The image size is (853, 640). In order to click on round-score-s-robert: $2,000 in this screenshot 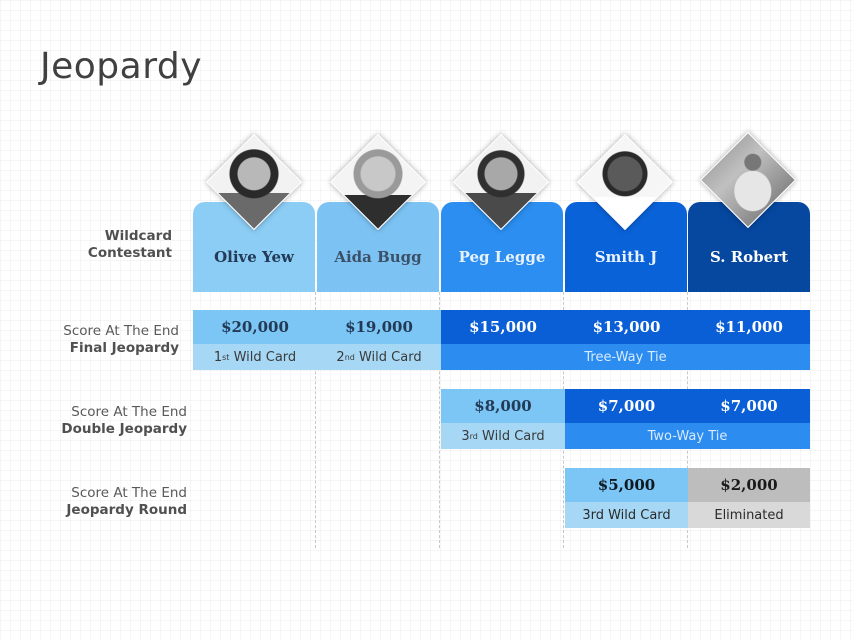, I will do `click(749, 485)`.